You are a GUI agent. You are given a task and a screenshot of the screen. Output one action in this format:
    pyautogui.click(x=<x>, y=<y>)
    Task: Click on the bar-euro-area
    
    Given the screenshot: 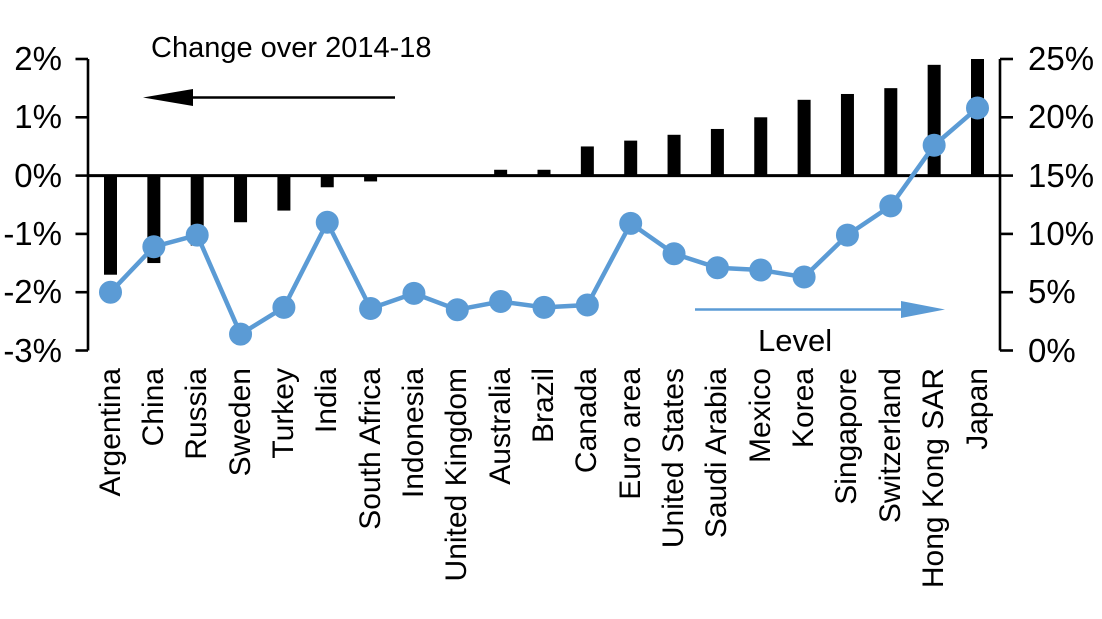 What is the action you would take?
    pyautogui.click(x=631, y=158)
    